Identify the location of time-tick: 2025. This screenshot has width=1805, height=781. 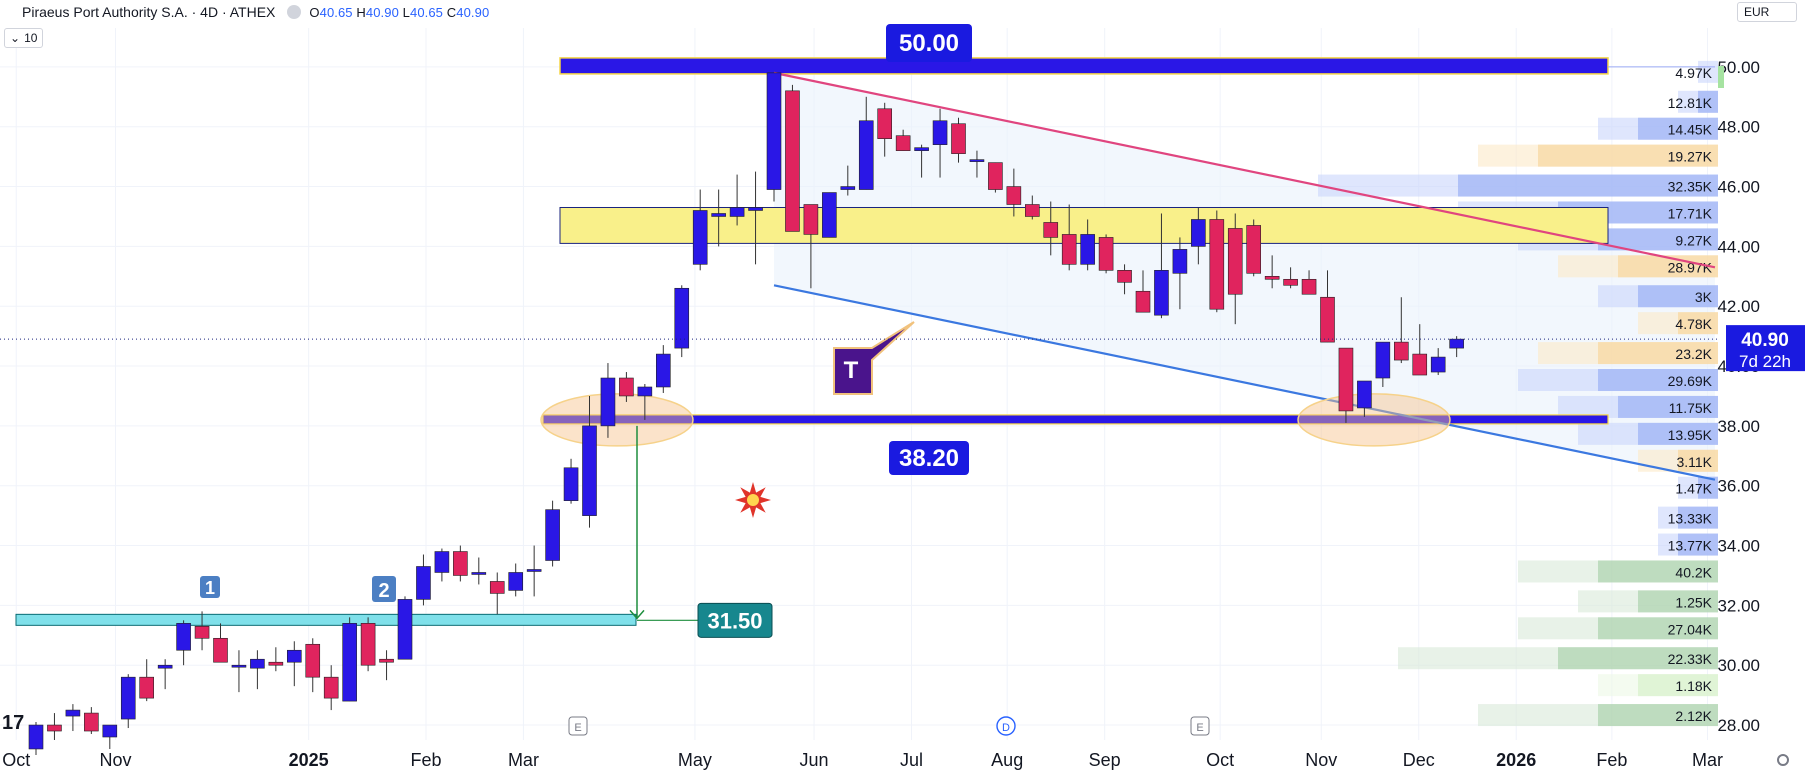
(309, 760).